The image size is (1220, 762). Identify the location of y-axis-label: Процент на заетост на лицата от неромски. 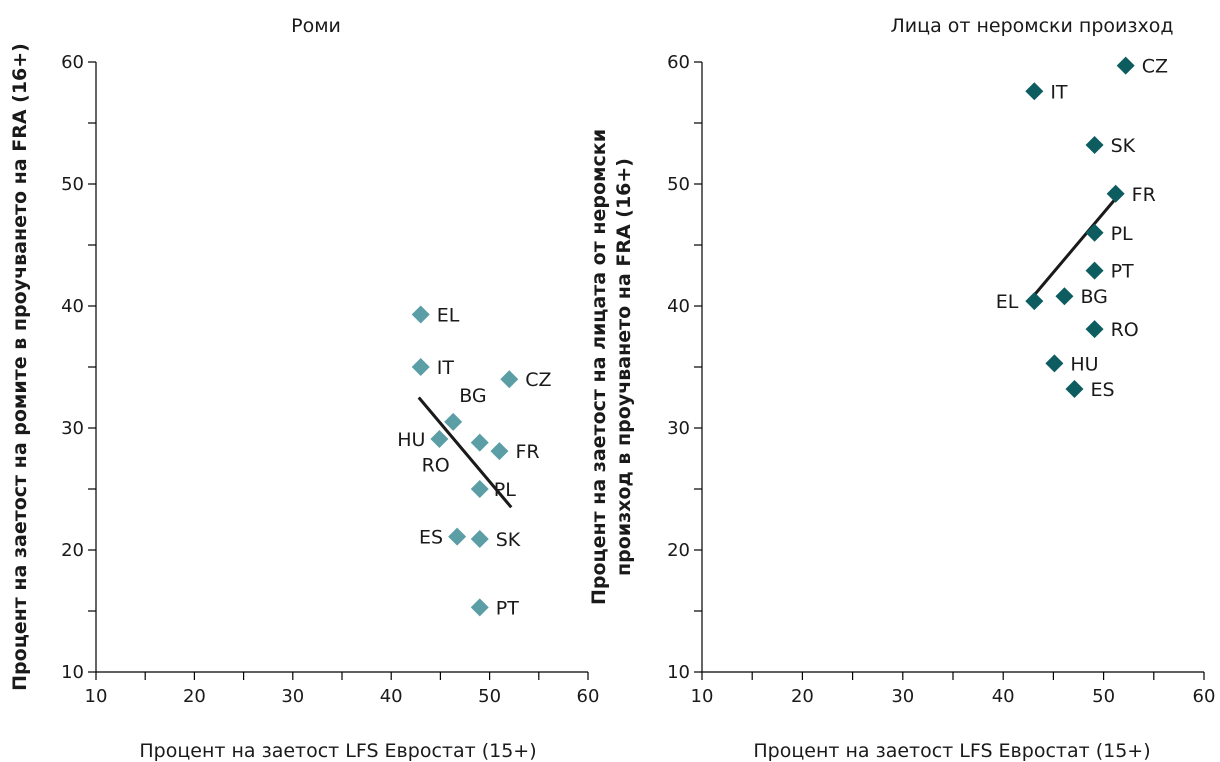
(599, 367).